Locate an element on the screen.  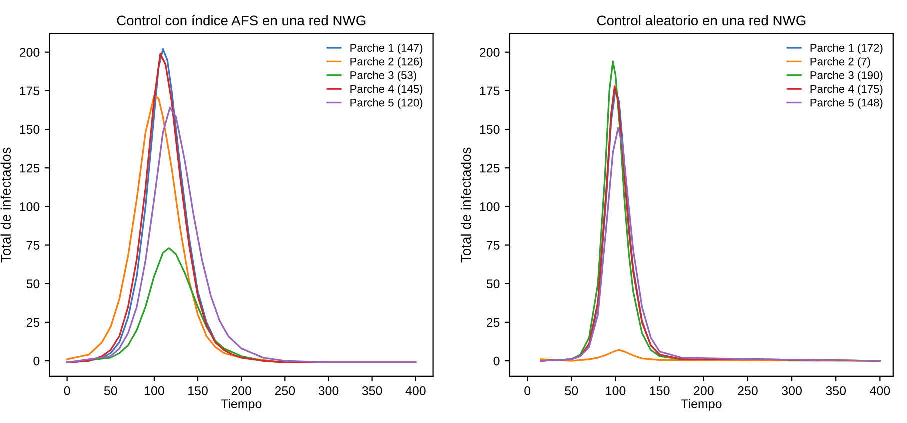
legend-label: Parche 1 (172) is located at coordinates (846, 49).